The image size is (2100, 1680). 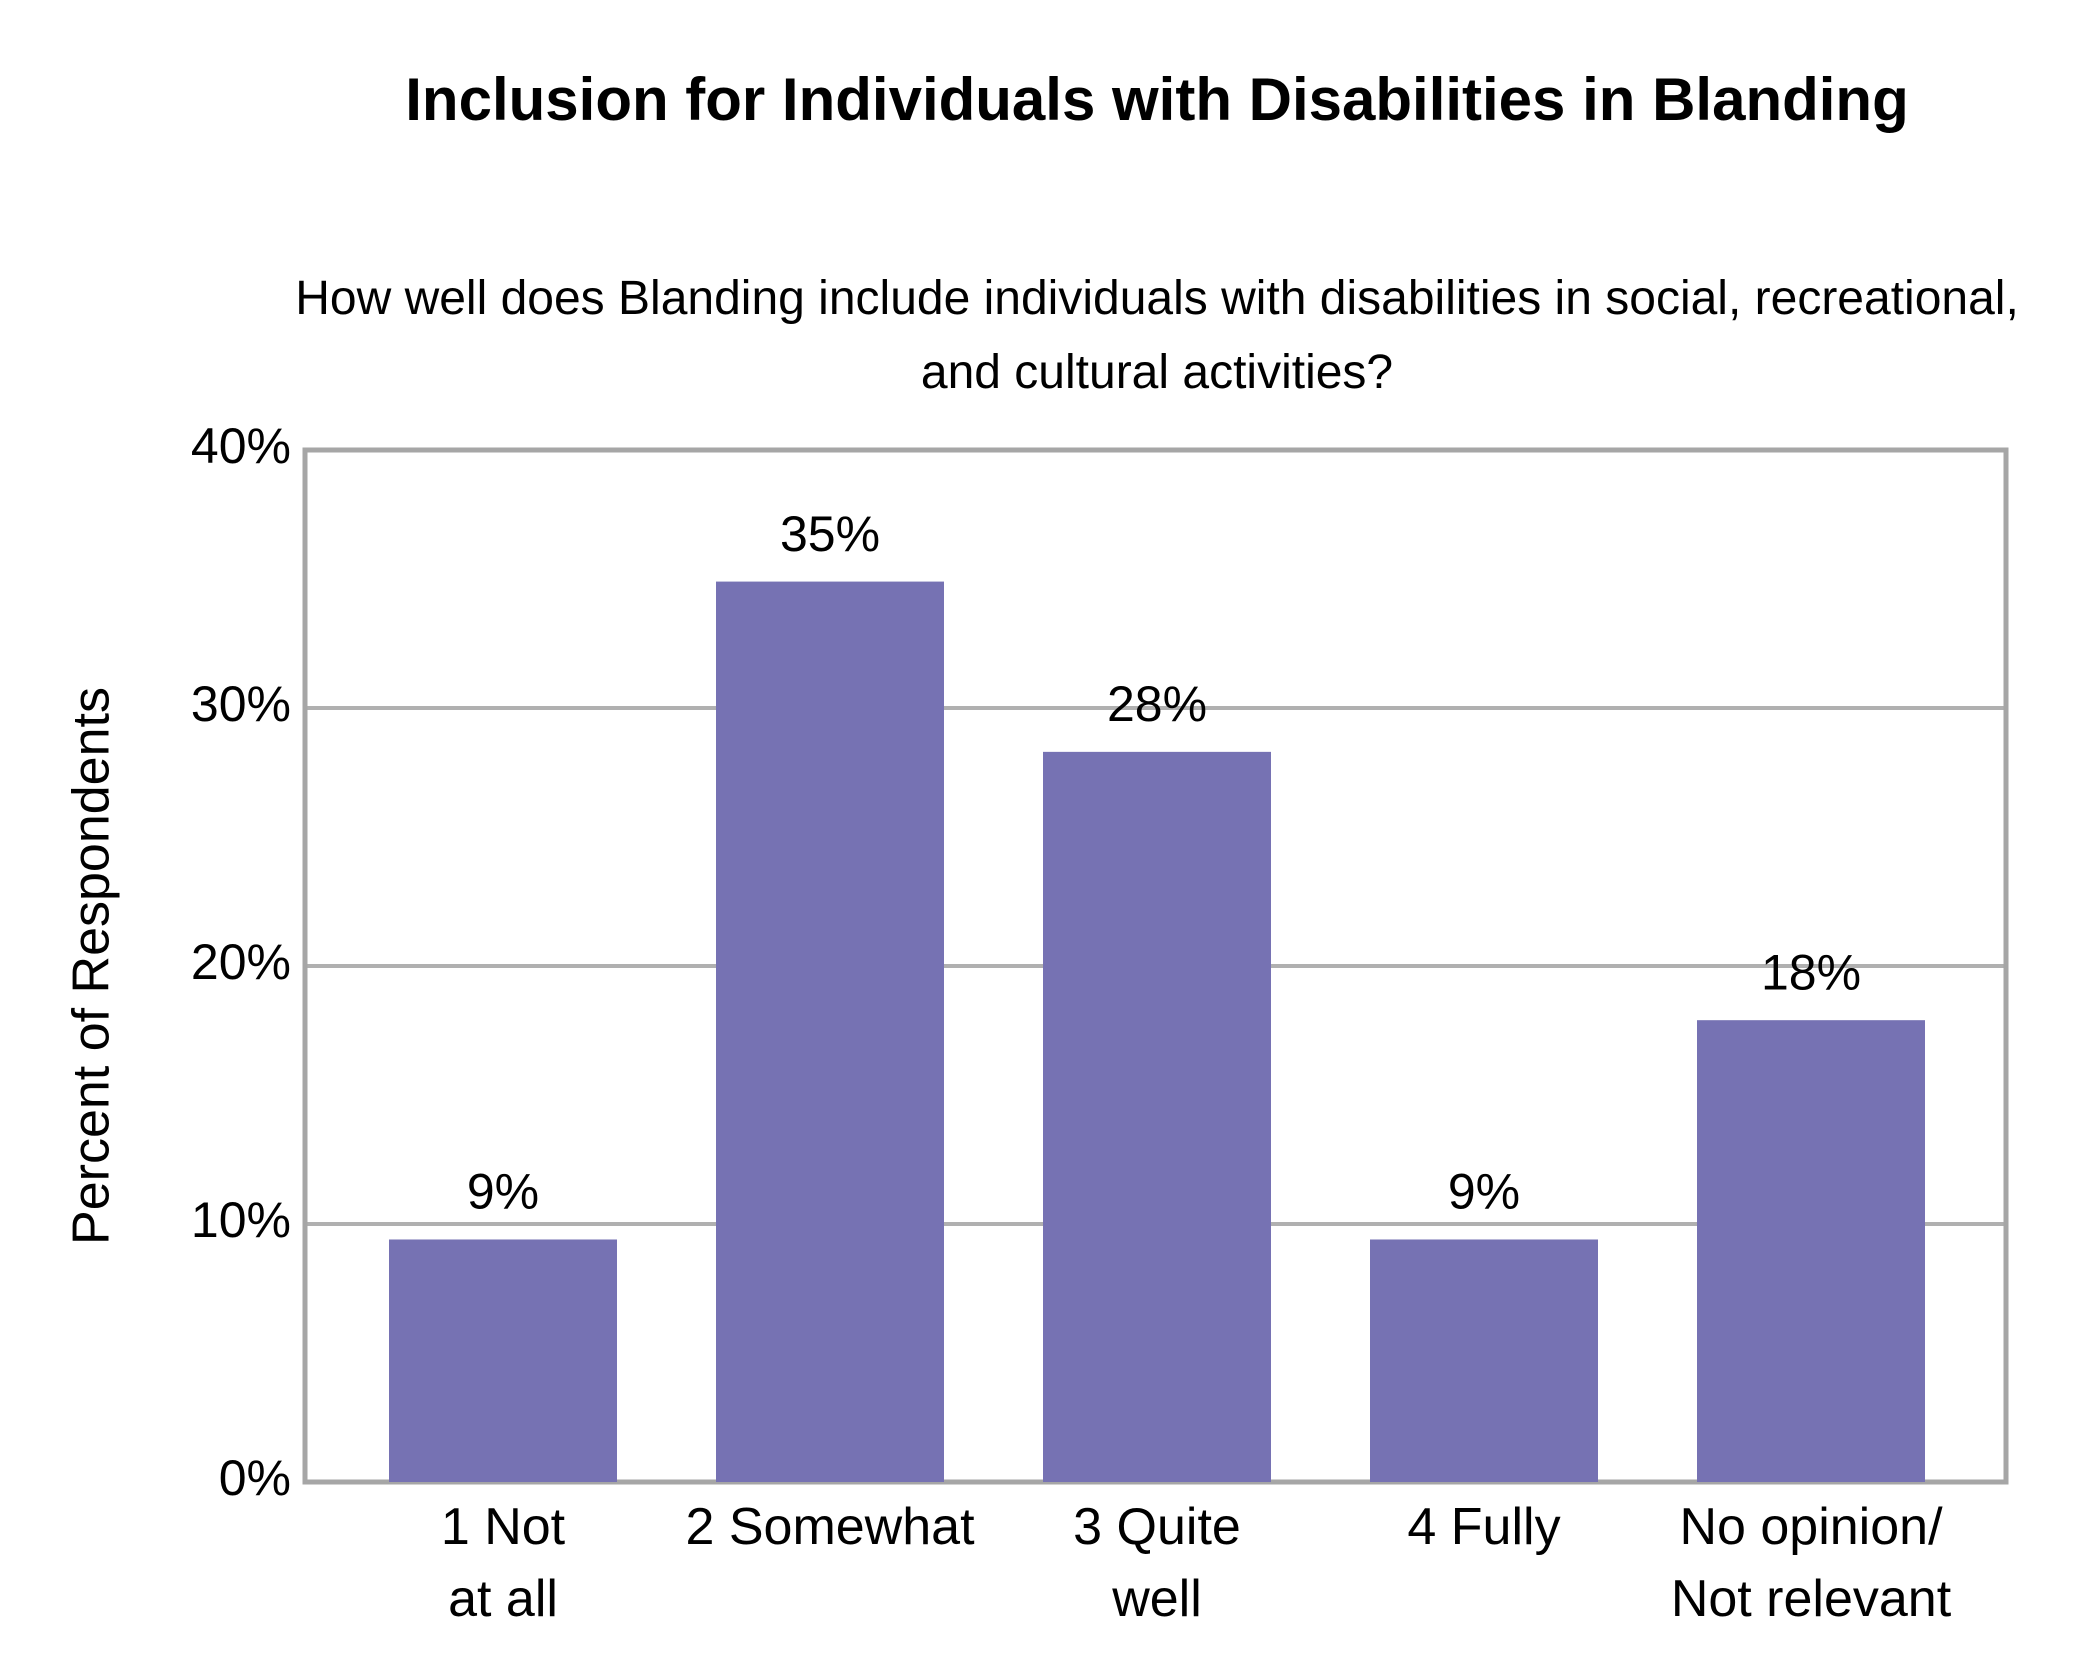 I want to click on y-axis-label: Percent of Respondents, so click(x=92, y=966).